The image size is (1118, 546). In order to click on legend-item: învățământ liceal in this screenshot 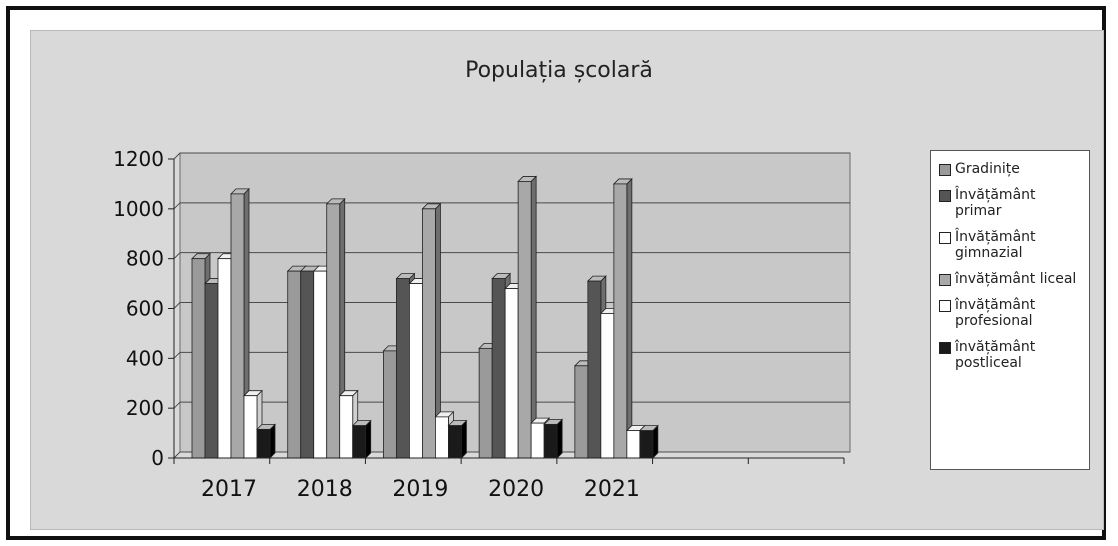, I will do `click(1010, 279)`.